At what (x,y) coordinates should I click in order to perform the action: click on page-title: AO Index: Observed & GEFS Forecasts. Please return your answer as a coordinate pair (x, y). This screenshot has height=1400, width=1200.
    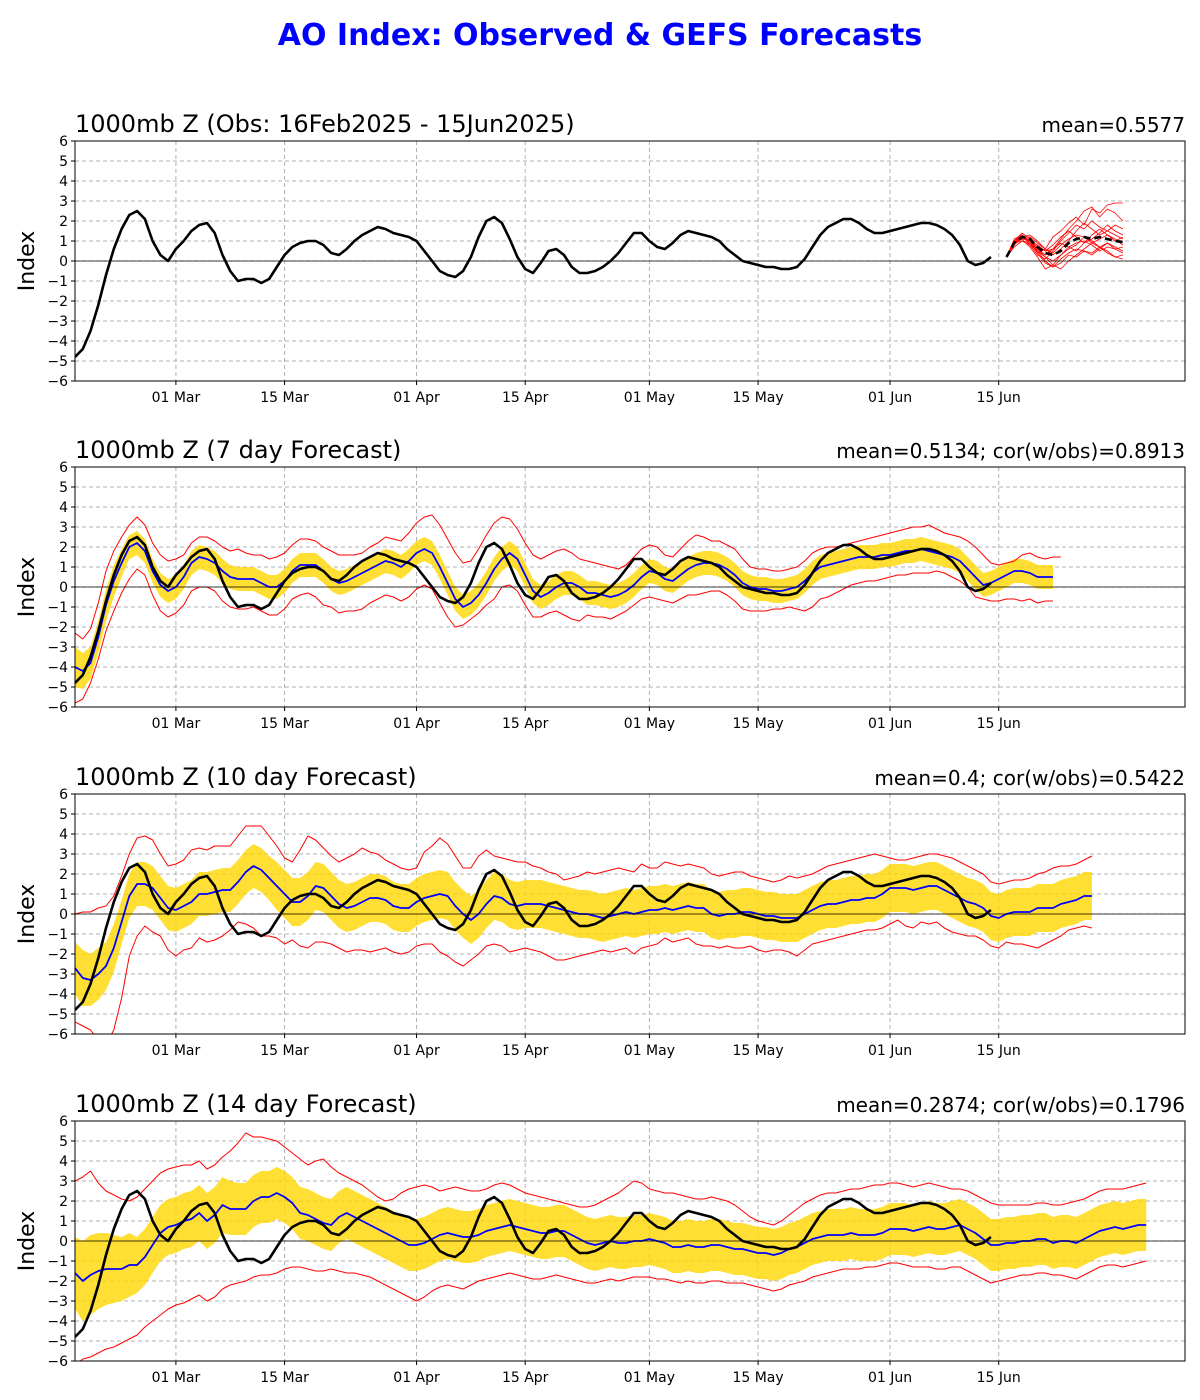
    Looking at the image, I should click on (600, 35).